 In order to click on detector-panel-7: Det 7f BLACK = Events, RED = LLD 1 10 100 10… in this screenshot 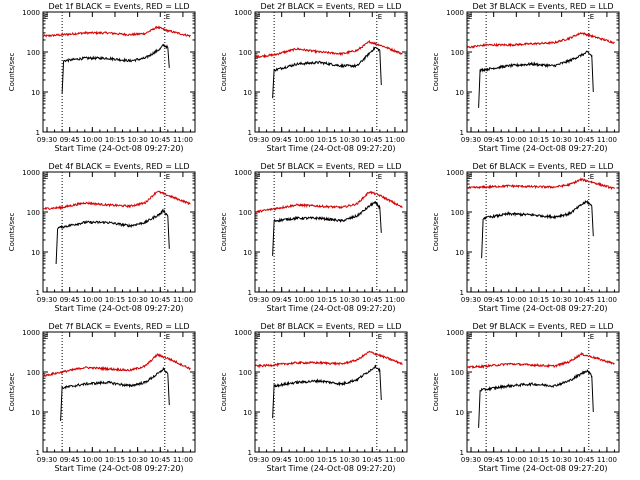, I will do `click(102, 397)`.